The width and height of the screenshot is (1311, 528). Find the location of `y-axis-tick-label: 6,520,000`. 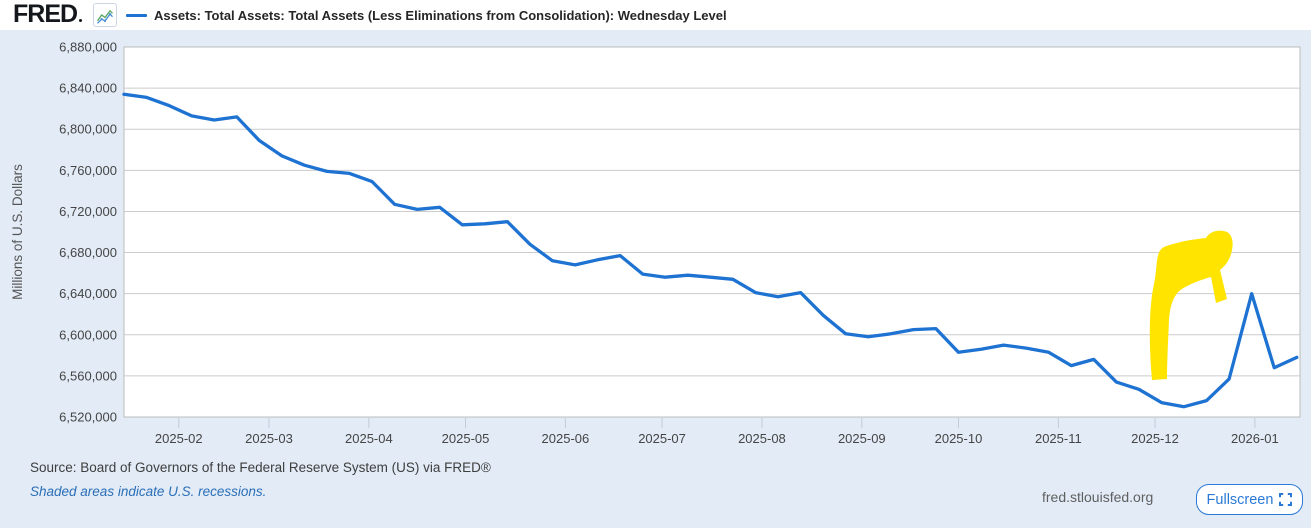

y-axis-tick-label: 6,520,000 is located at coordinates (88, 417).